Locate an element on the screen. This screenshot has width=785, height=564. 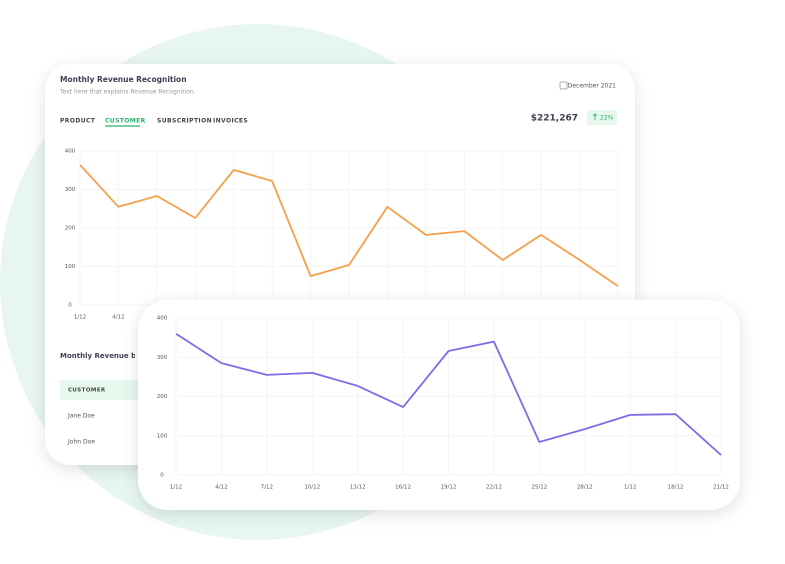
x-tick-label: 7/12 is located at coordinates (267, 488).